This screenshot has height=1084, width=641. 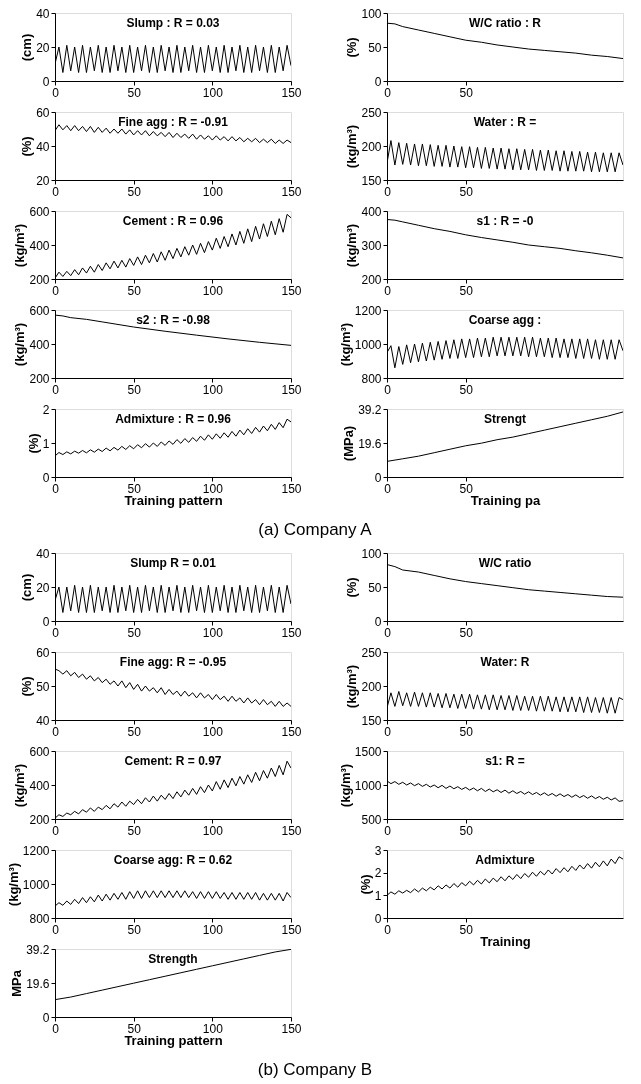 I want to click on chart-title: Water : R =, so click(x=505, y=122).